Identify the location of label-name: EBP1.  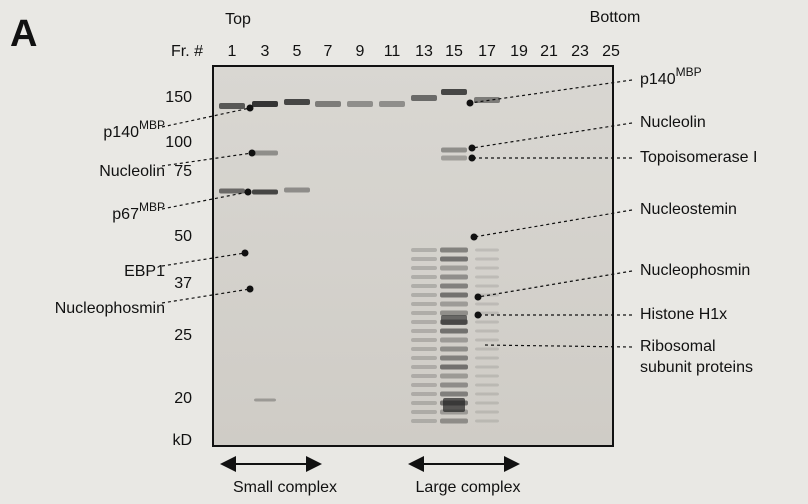
(144, 271).